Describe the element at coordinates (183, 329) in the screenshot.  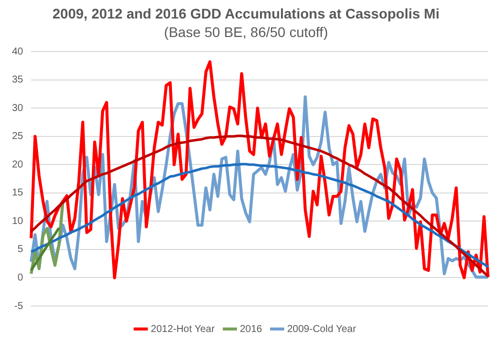
I see `legend-label: 2012-Hot Year` at that location.